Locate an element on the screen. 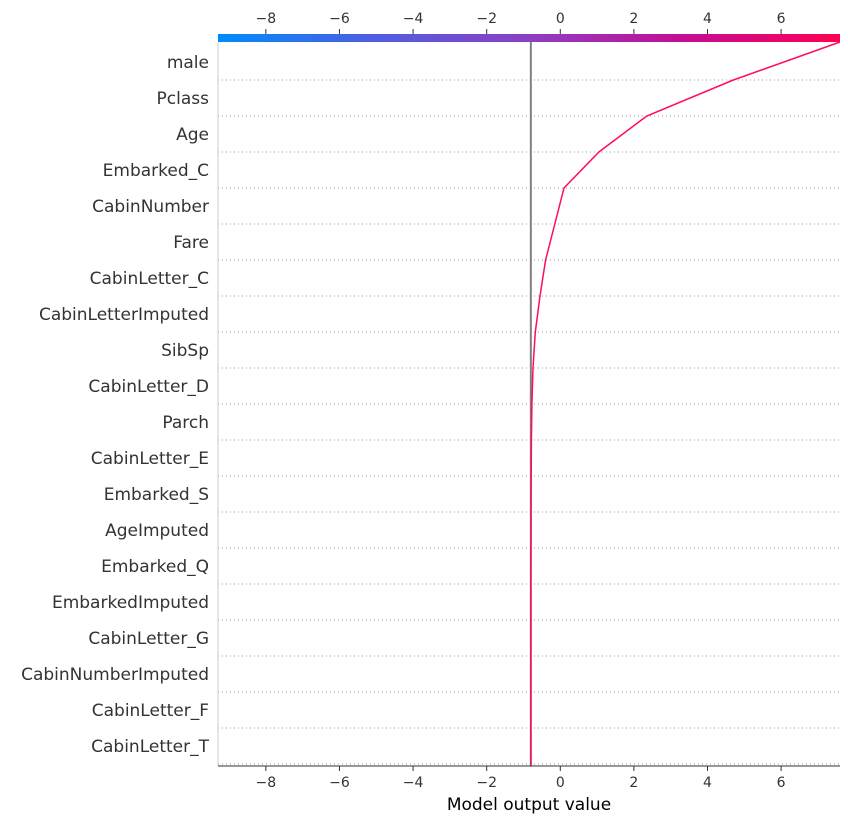 This screenshot has height=824, width=848. bottom-tick-label: 0 is located at coordinates (560, 783).